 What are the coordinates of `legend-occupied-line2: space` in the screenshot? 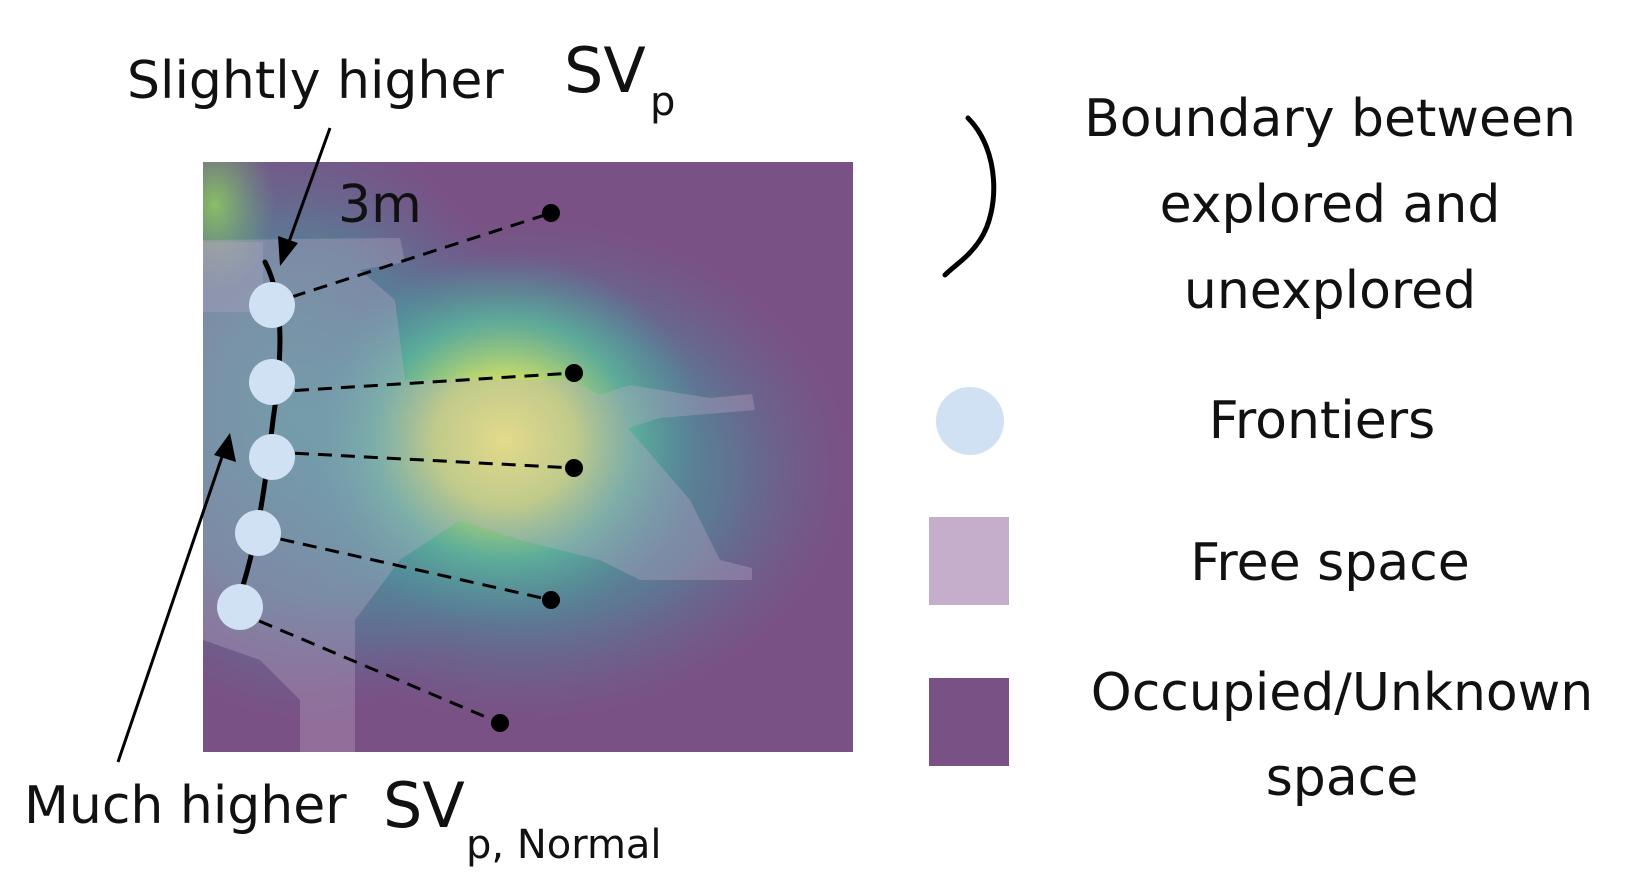 It's located at (1342, 778).